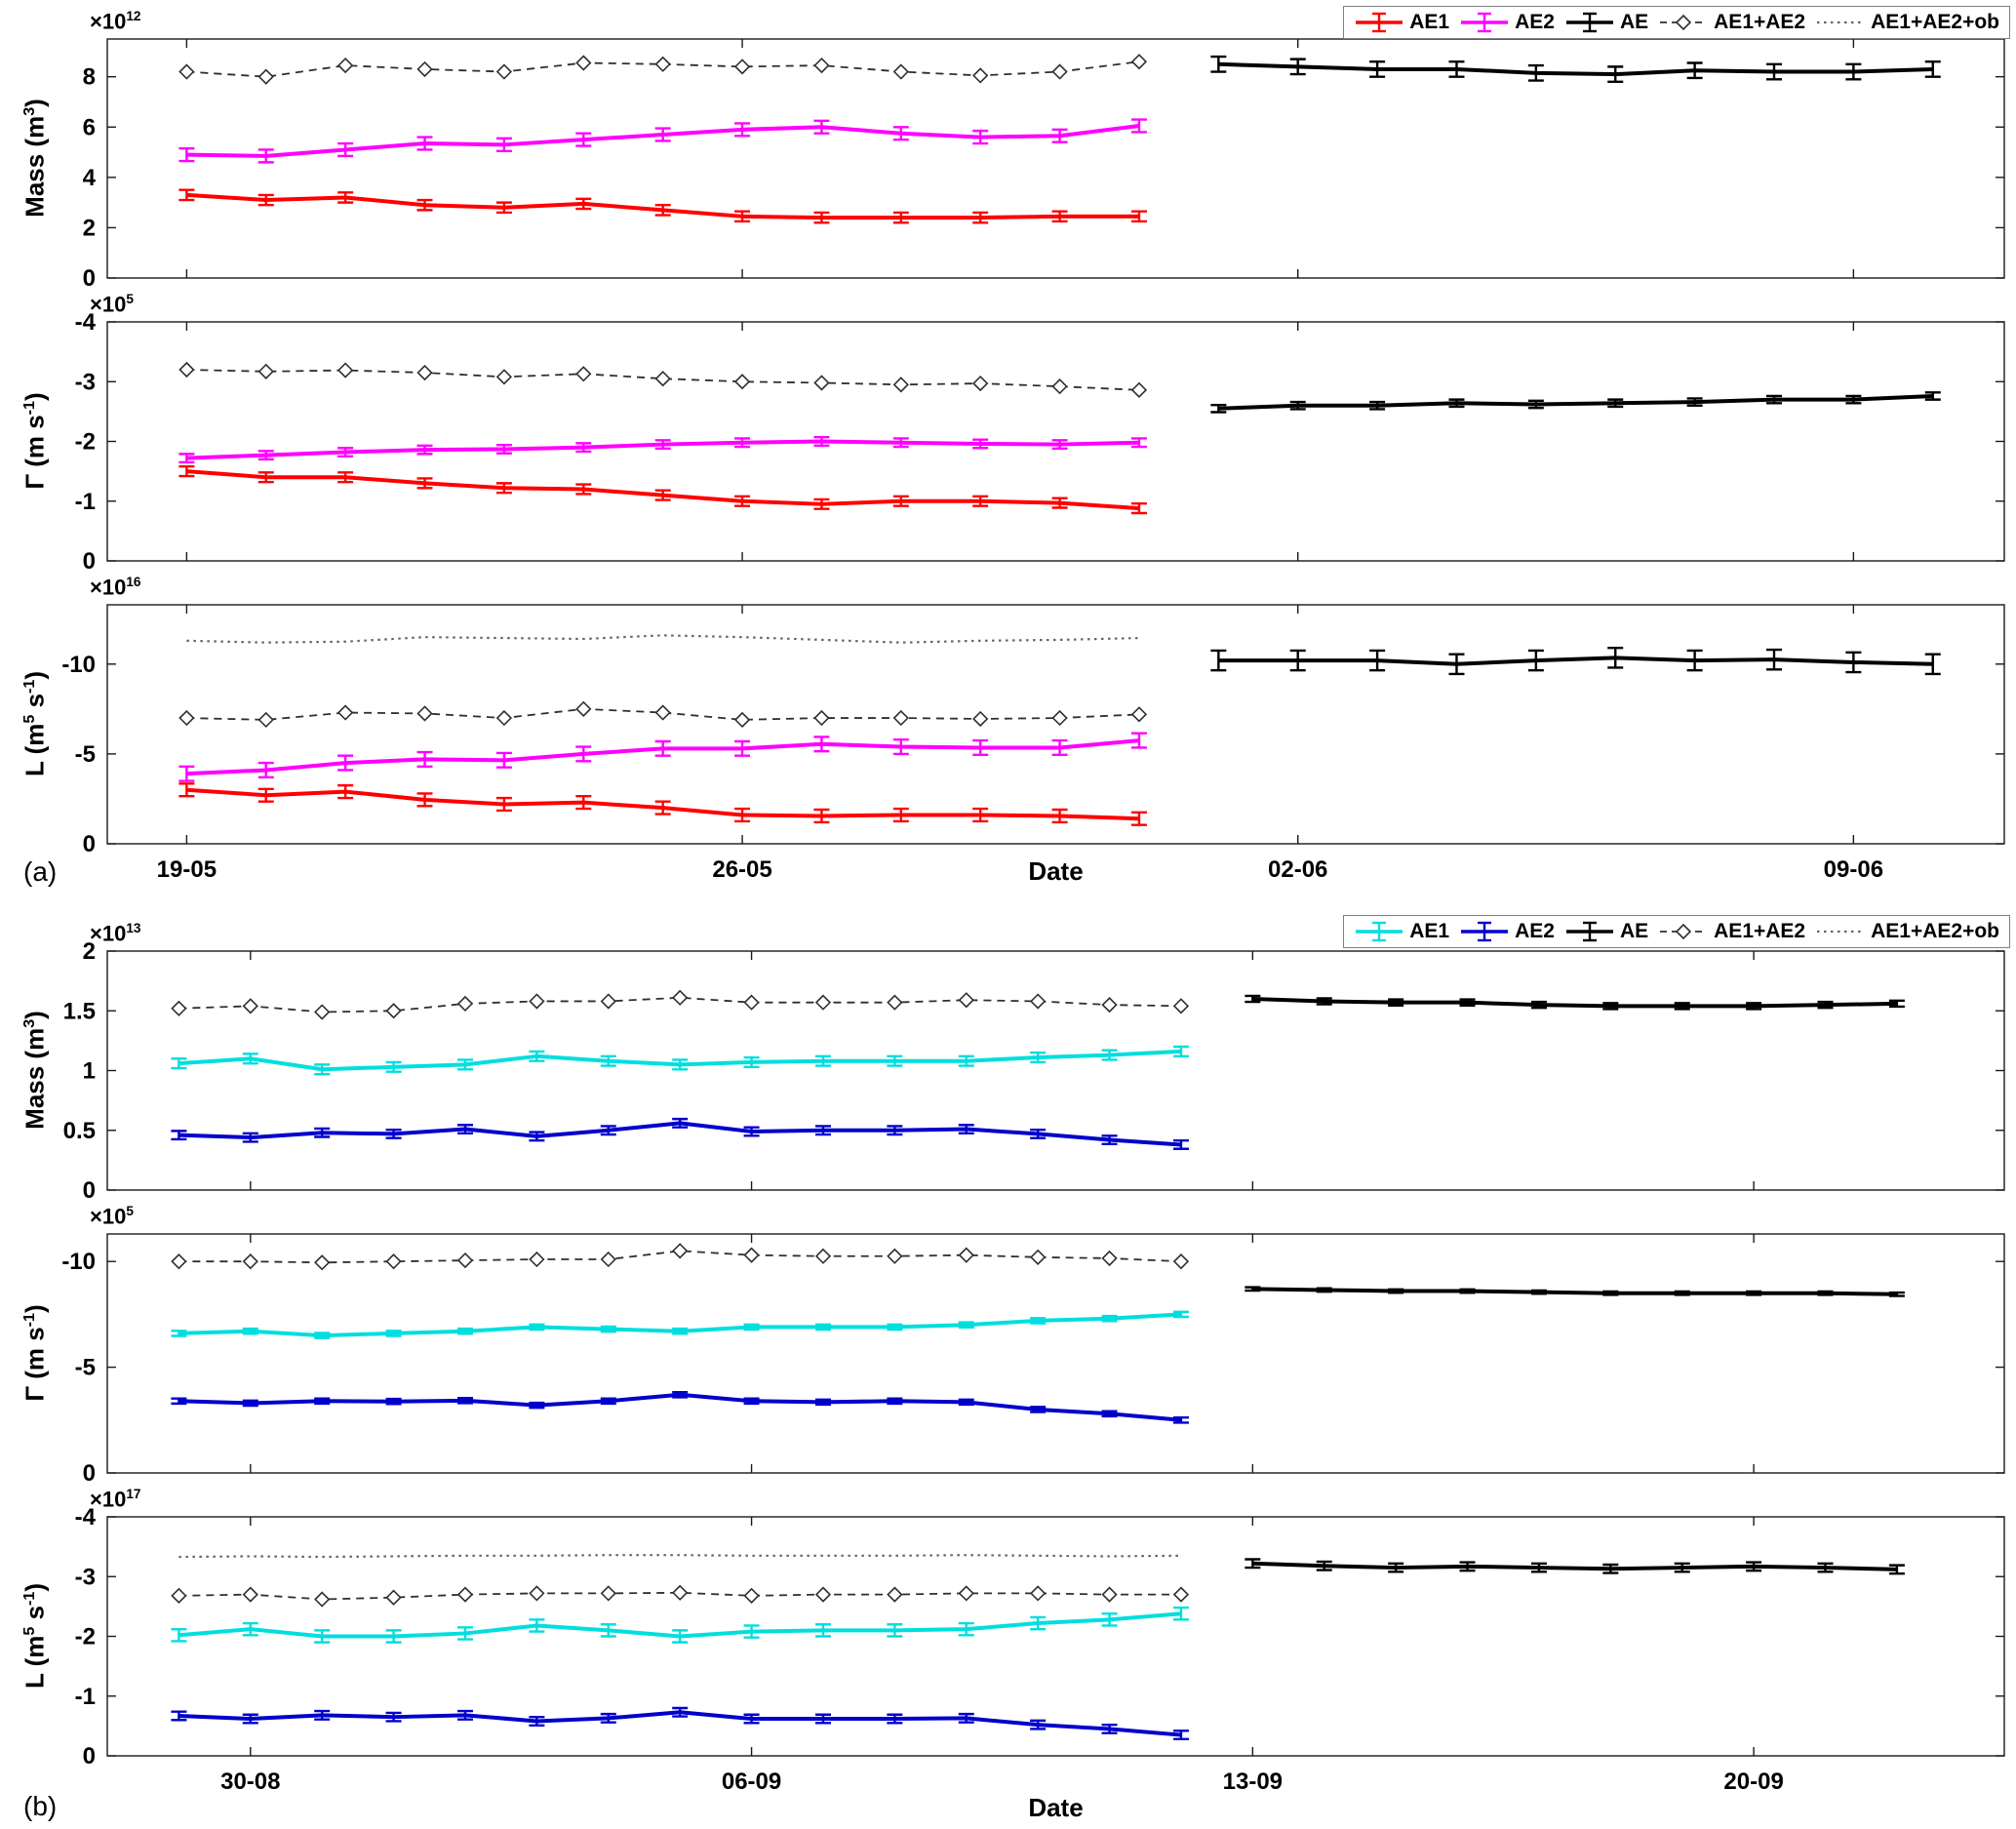 The height and width of the screenshot is (1829, 2016). Describe the element at coordinates (1033, 1360) in the screenshot. I see `chart-b-gamma: 0 -5 -10` at that location.